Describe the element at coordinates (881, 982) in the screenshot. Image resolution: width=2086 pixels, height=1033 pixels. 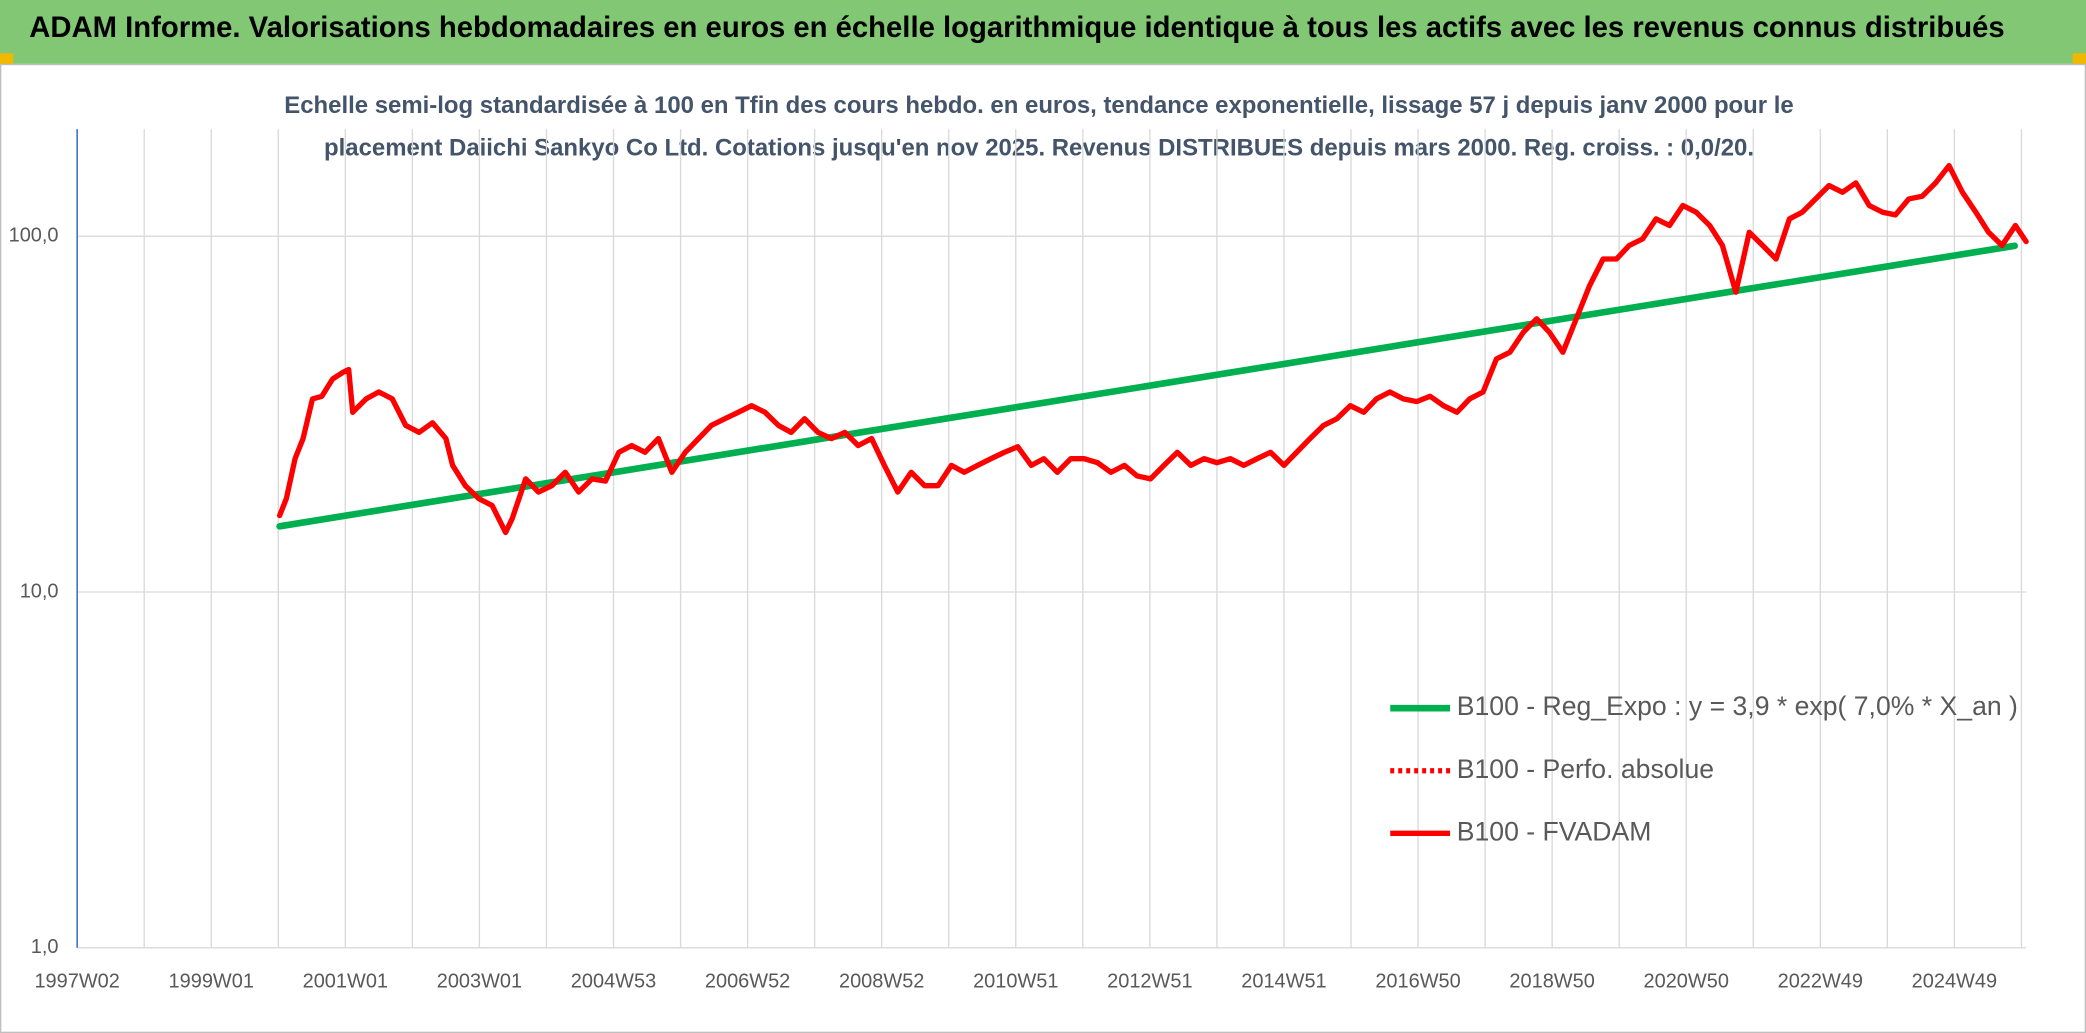
I see `x-tick-label: 2008W52` at that location.